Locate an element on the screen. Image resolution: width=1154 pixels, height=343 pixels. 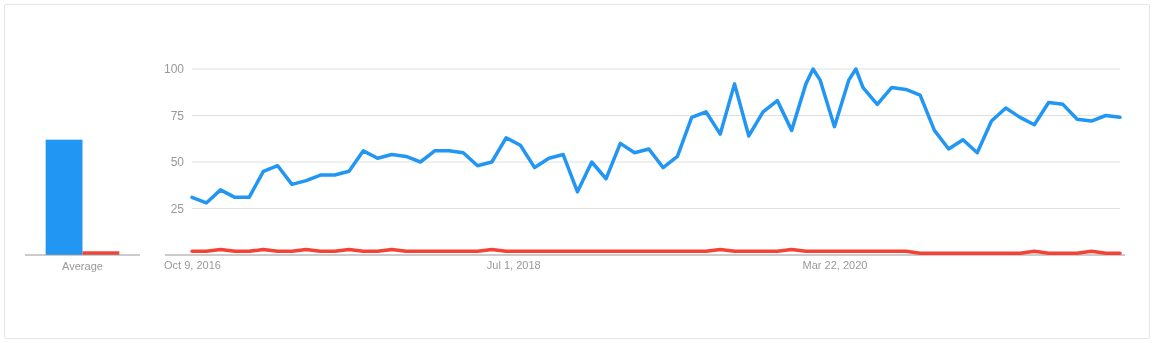
y-tick-label: 100 is located at coordinates (174, 69).